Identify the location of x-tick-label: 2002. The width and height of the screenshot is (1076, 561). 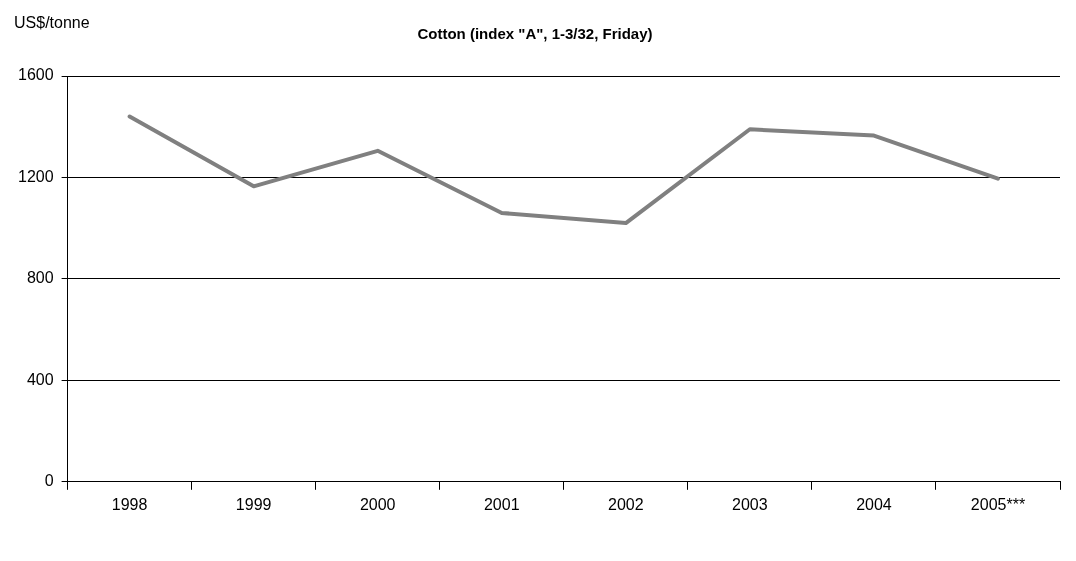
(626, 504).